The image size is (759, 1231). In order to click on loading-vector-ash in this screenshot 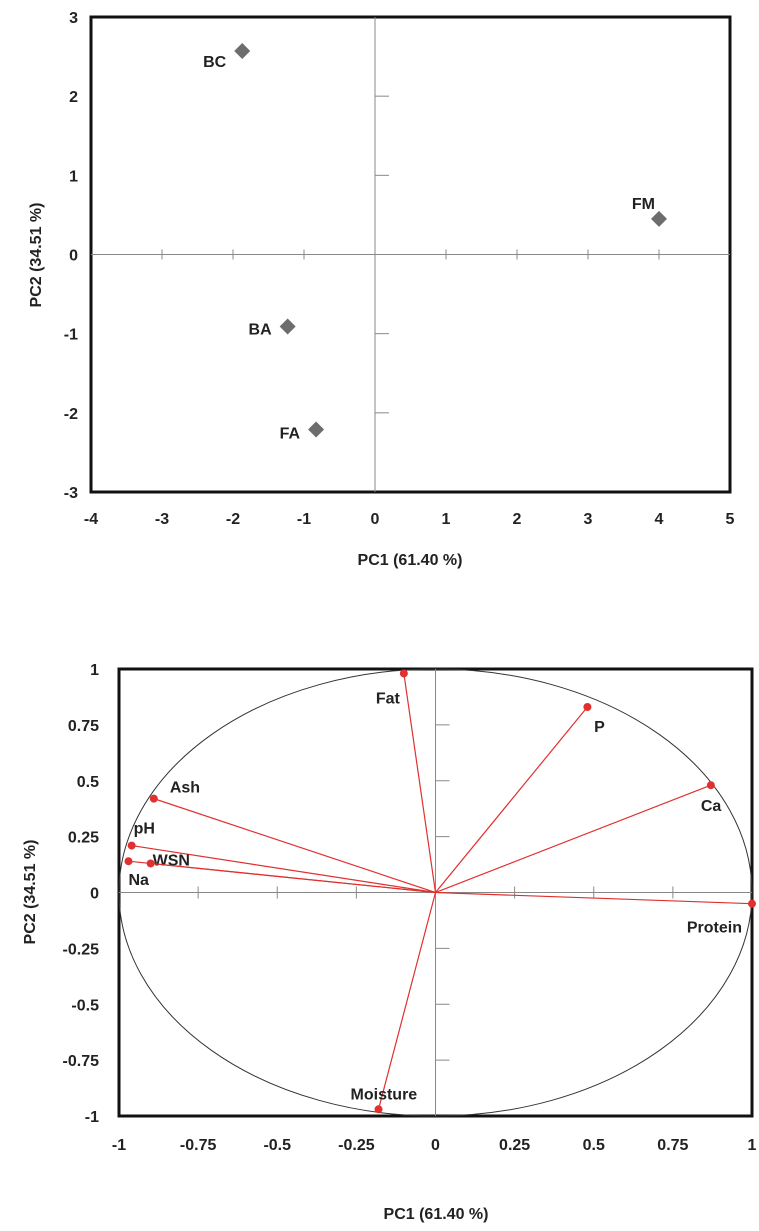, I will do `click(294, 846)`.